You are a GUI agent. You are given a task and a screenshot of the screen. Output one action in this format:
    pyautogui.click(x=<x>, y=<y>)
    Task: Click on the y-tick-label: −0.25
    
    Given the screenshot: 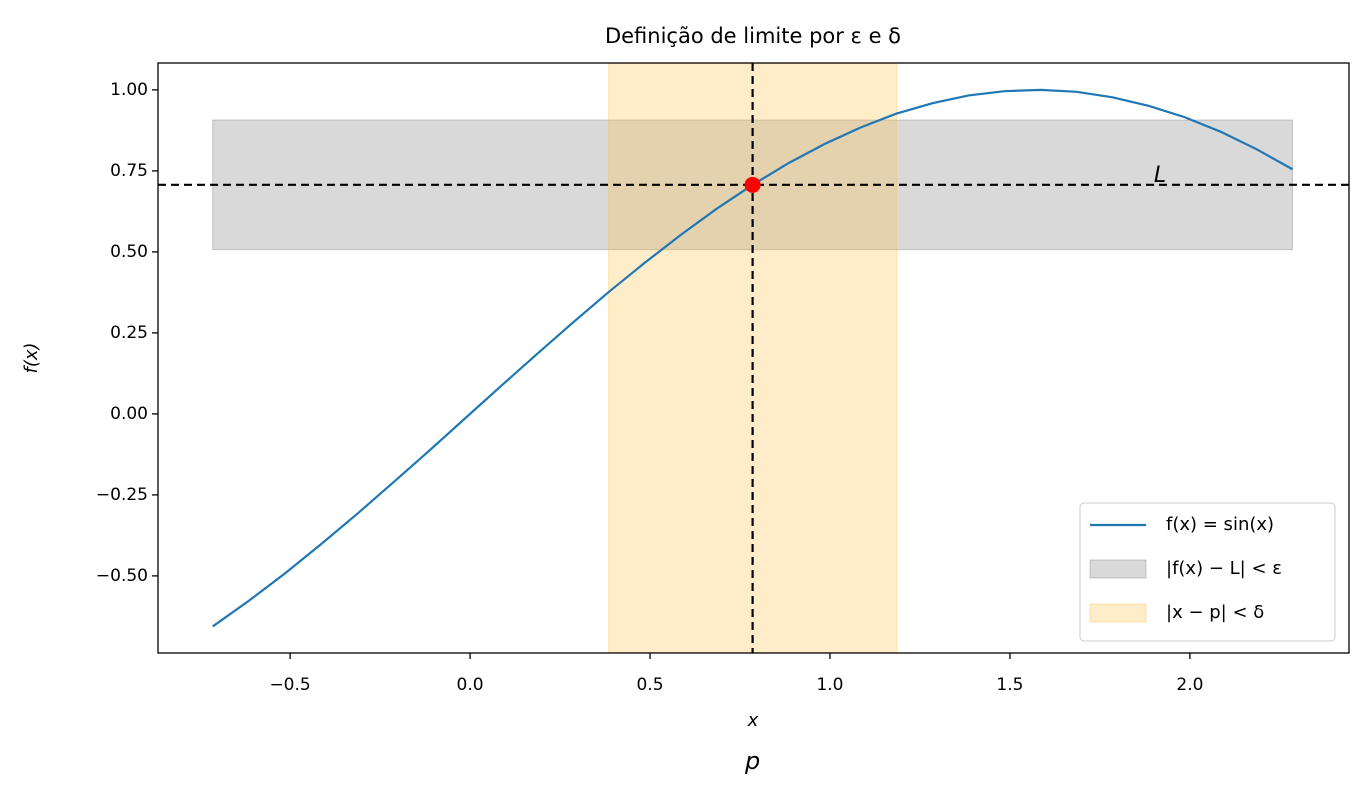 What is the action you would take?
    pyautogui.click(x=122, y=495)
    